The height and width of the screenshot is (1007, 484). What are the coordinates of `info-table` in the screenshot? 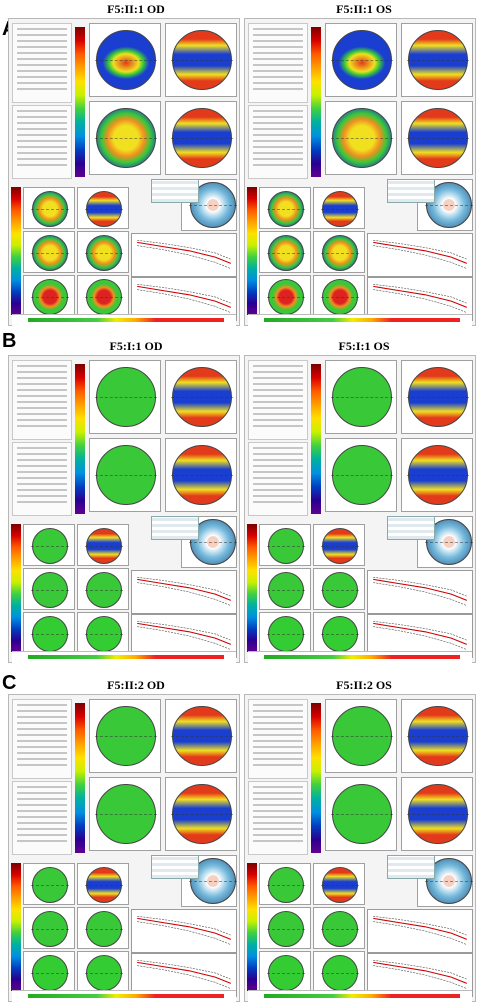 It's located at (278, 818).